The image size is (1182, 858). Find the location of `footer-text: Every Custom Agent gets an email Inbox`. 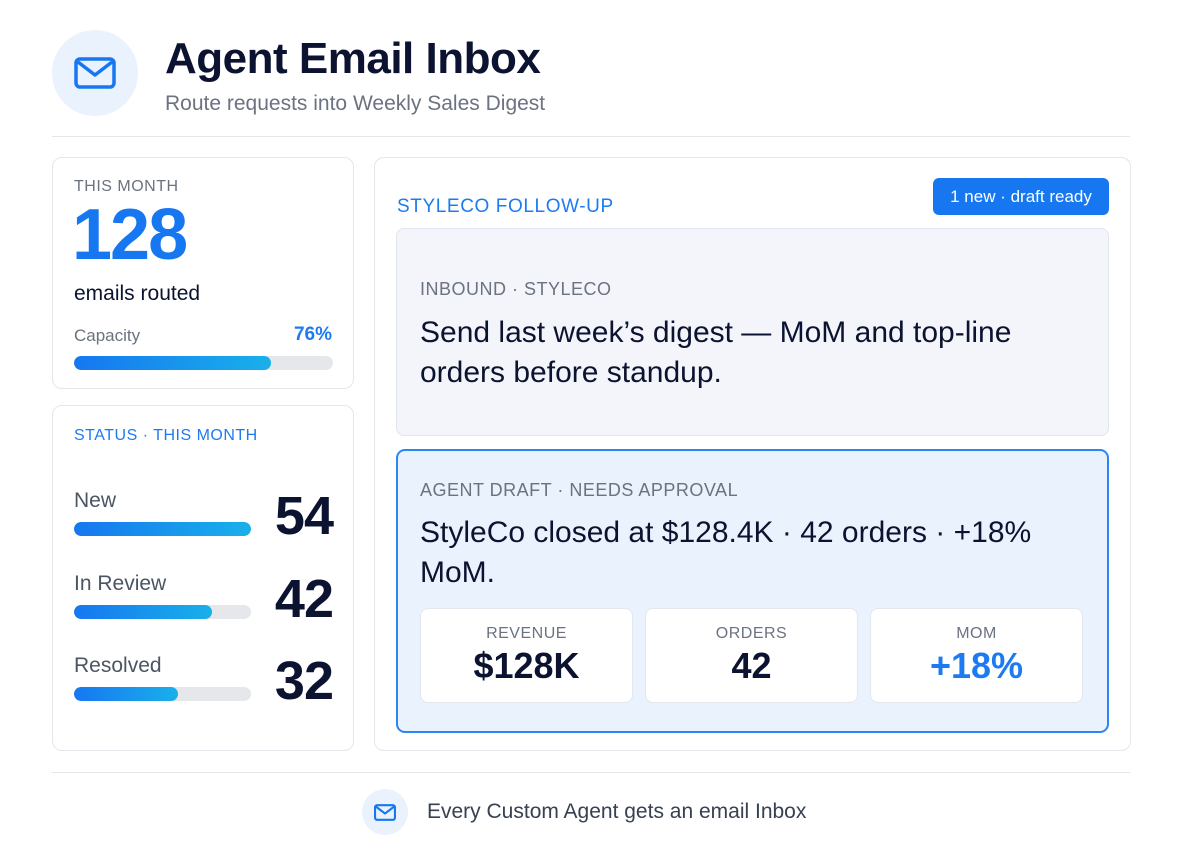

footer-text: Every Custom Agent gets an email Inbox is located at coordinates (617, 811).